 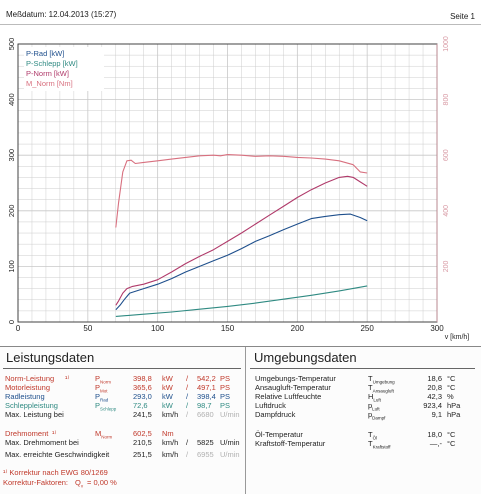 What do you see at coordinates (47, 73) in the screenshot?
I see `legend-entry-3: P-Norm [kW]` at bounding box center [47, 73].